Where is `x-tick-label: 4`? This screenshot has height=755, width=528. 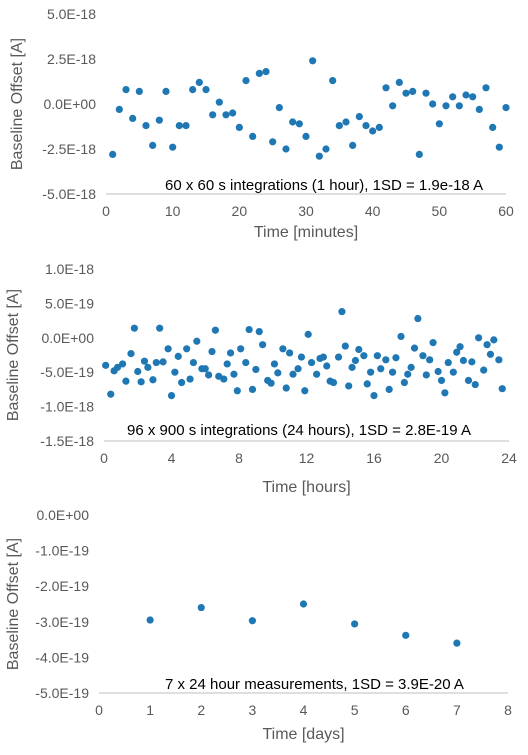
x-tick-label: 4 is located at coordinates (172, 458).